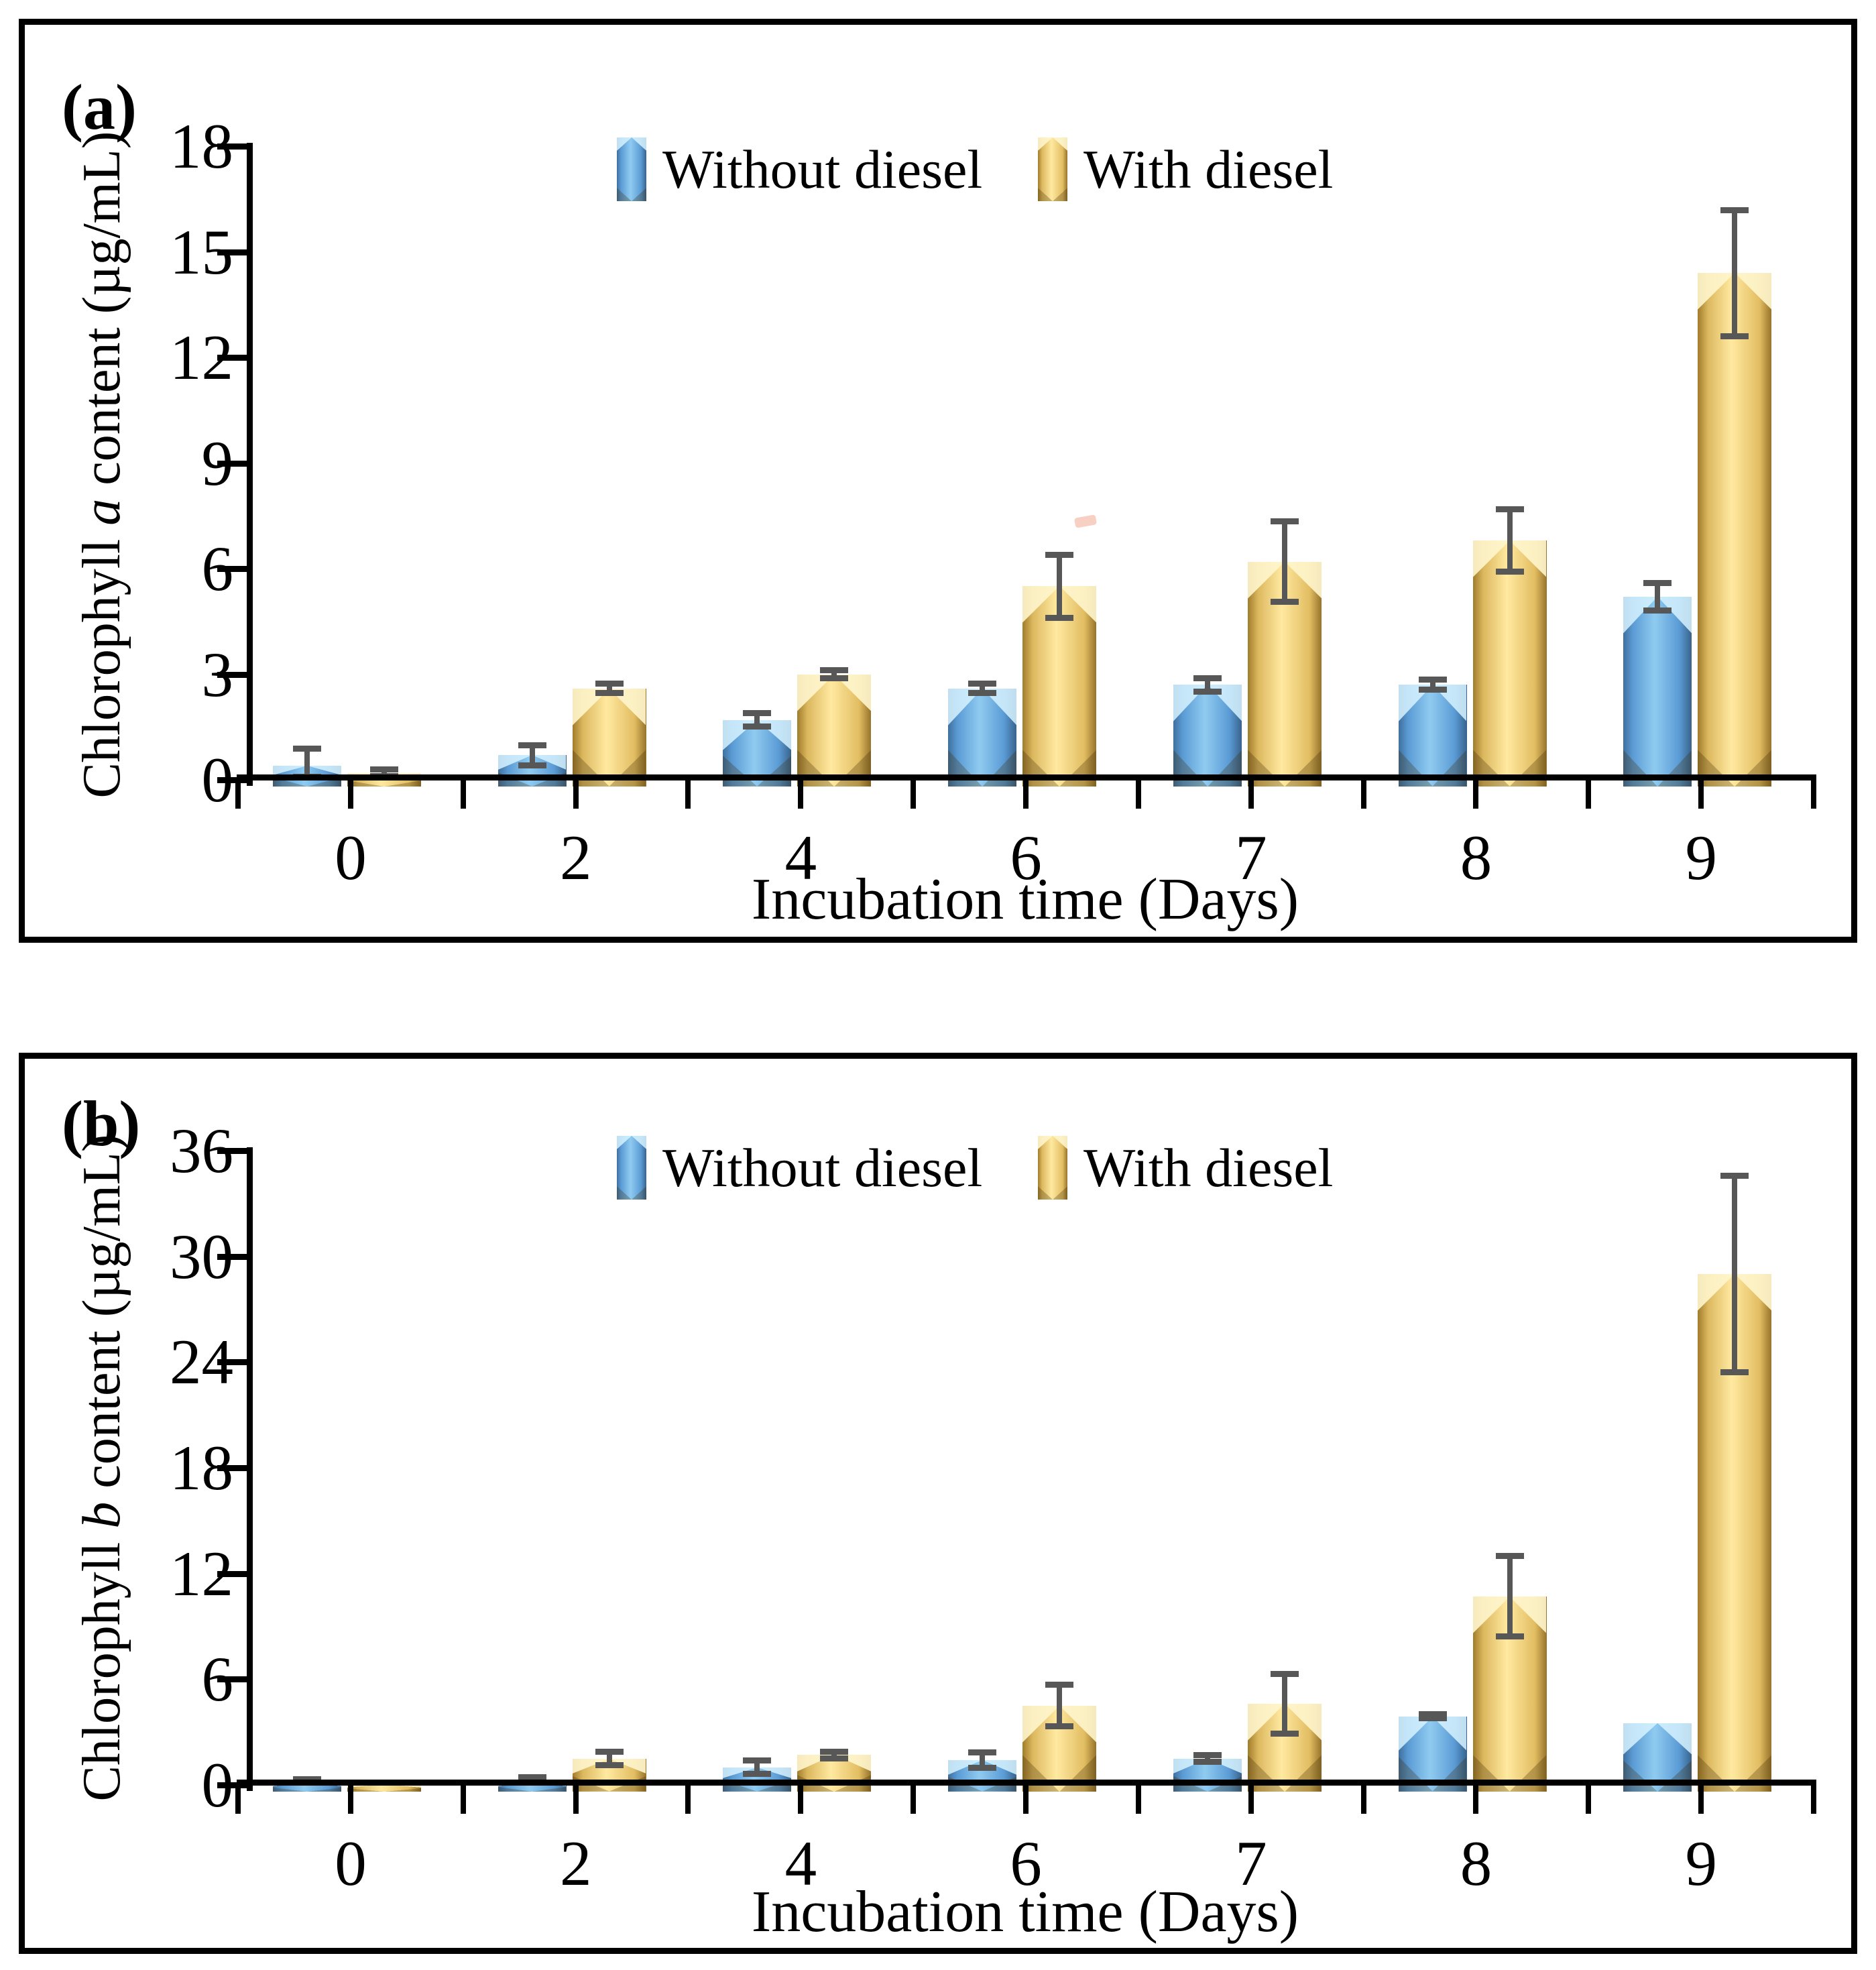 This screenshot has height=1970, width=1876. I want to click on legend-marker-without-diesel-b, so click(631, 1168).